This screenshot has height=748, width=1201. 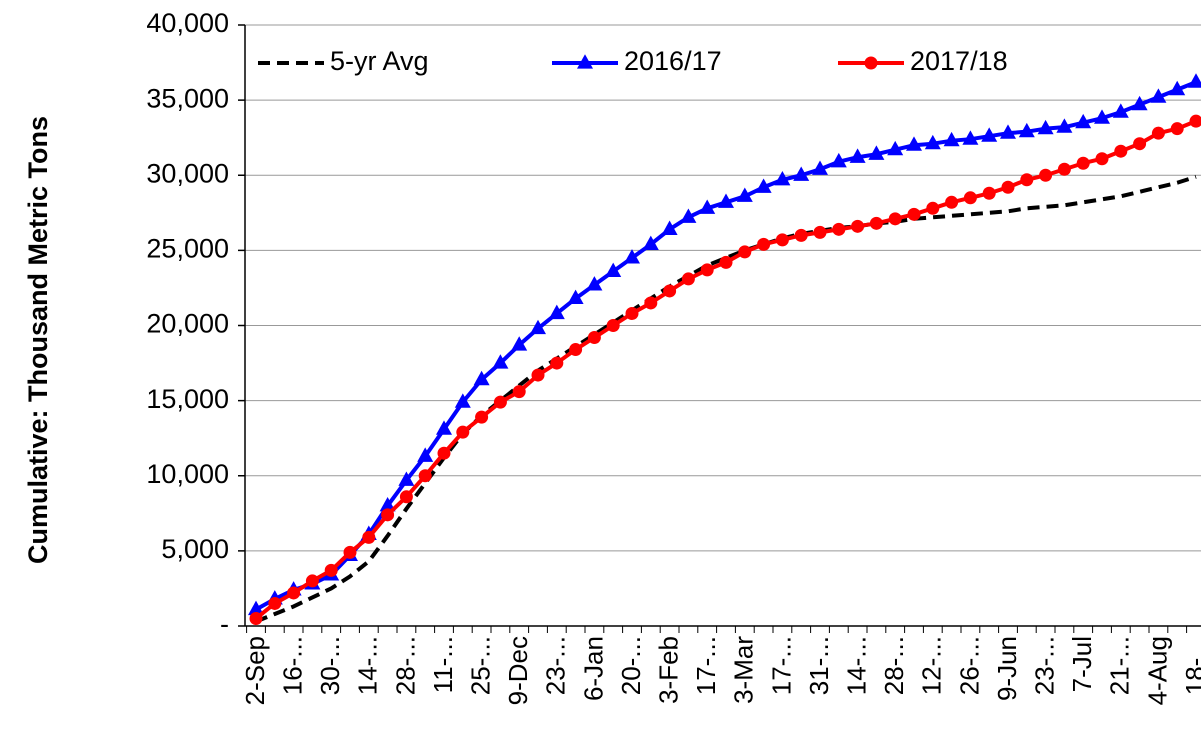 I want to click on y-tick-label: 25,000, so click(x=187, y=249).